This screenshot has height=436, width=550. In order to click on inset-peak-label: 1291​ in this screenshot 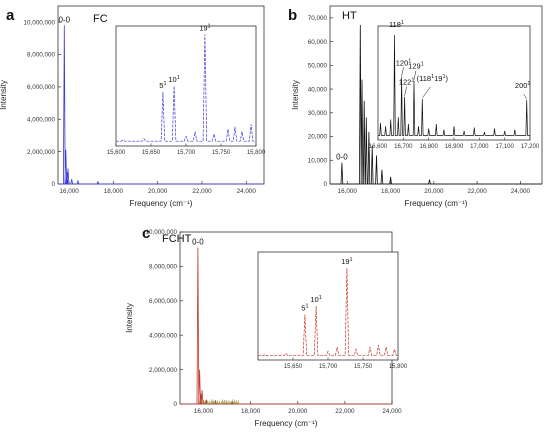, I will do `click(416, 66)`.